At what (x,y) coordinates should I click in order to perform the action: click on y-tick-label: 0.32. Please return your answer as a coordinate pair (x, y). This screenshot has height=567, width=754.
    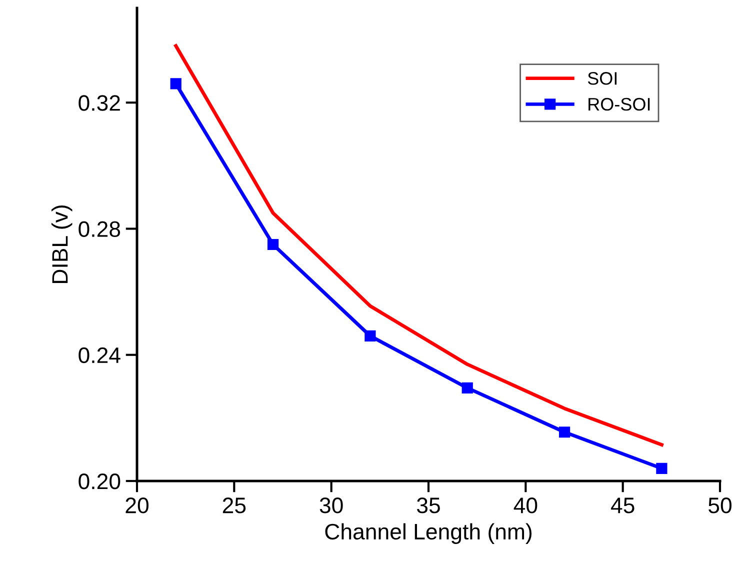
    Looking at the image, I should click on (99, 103).